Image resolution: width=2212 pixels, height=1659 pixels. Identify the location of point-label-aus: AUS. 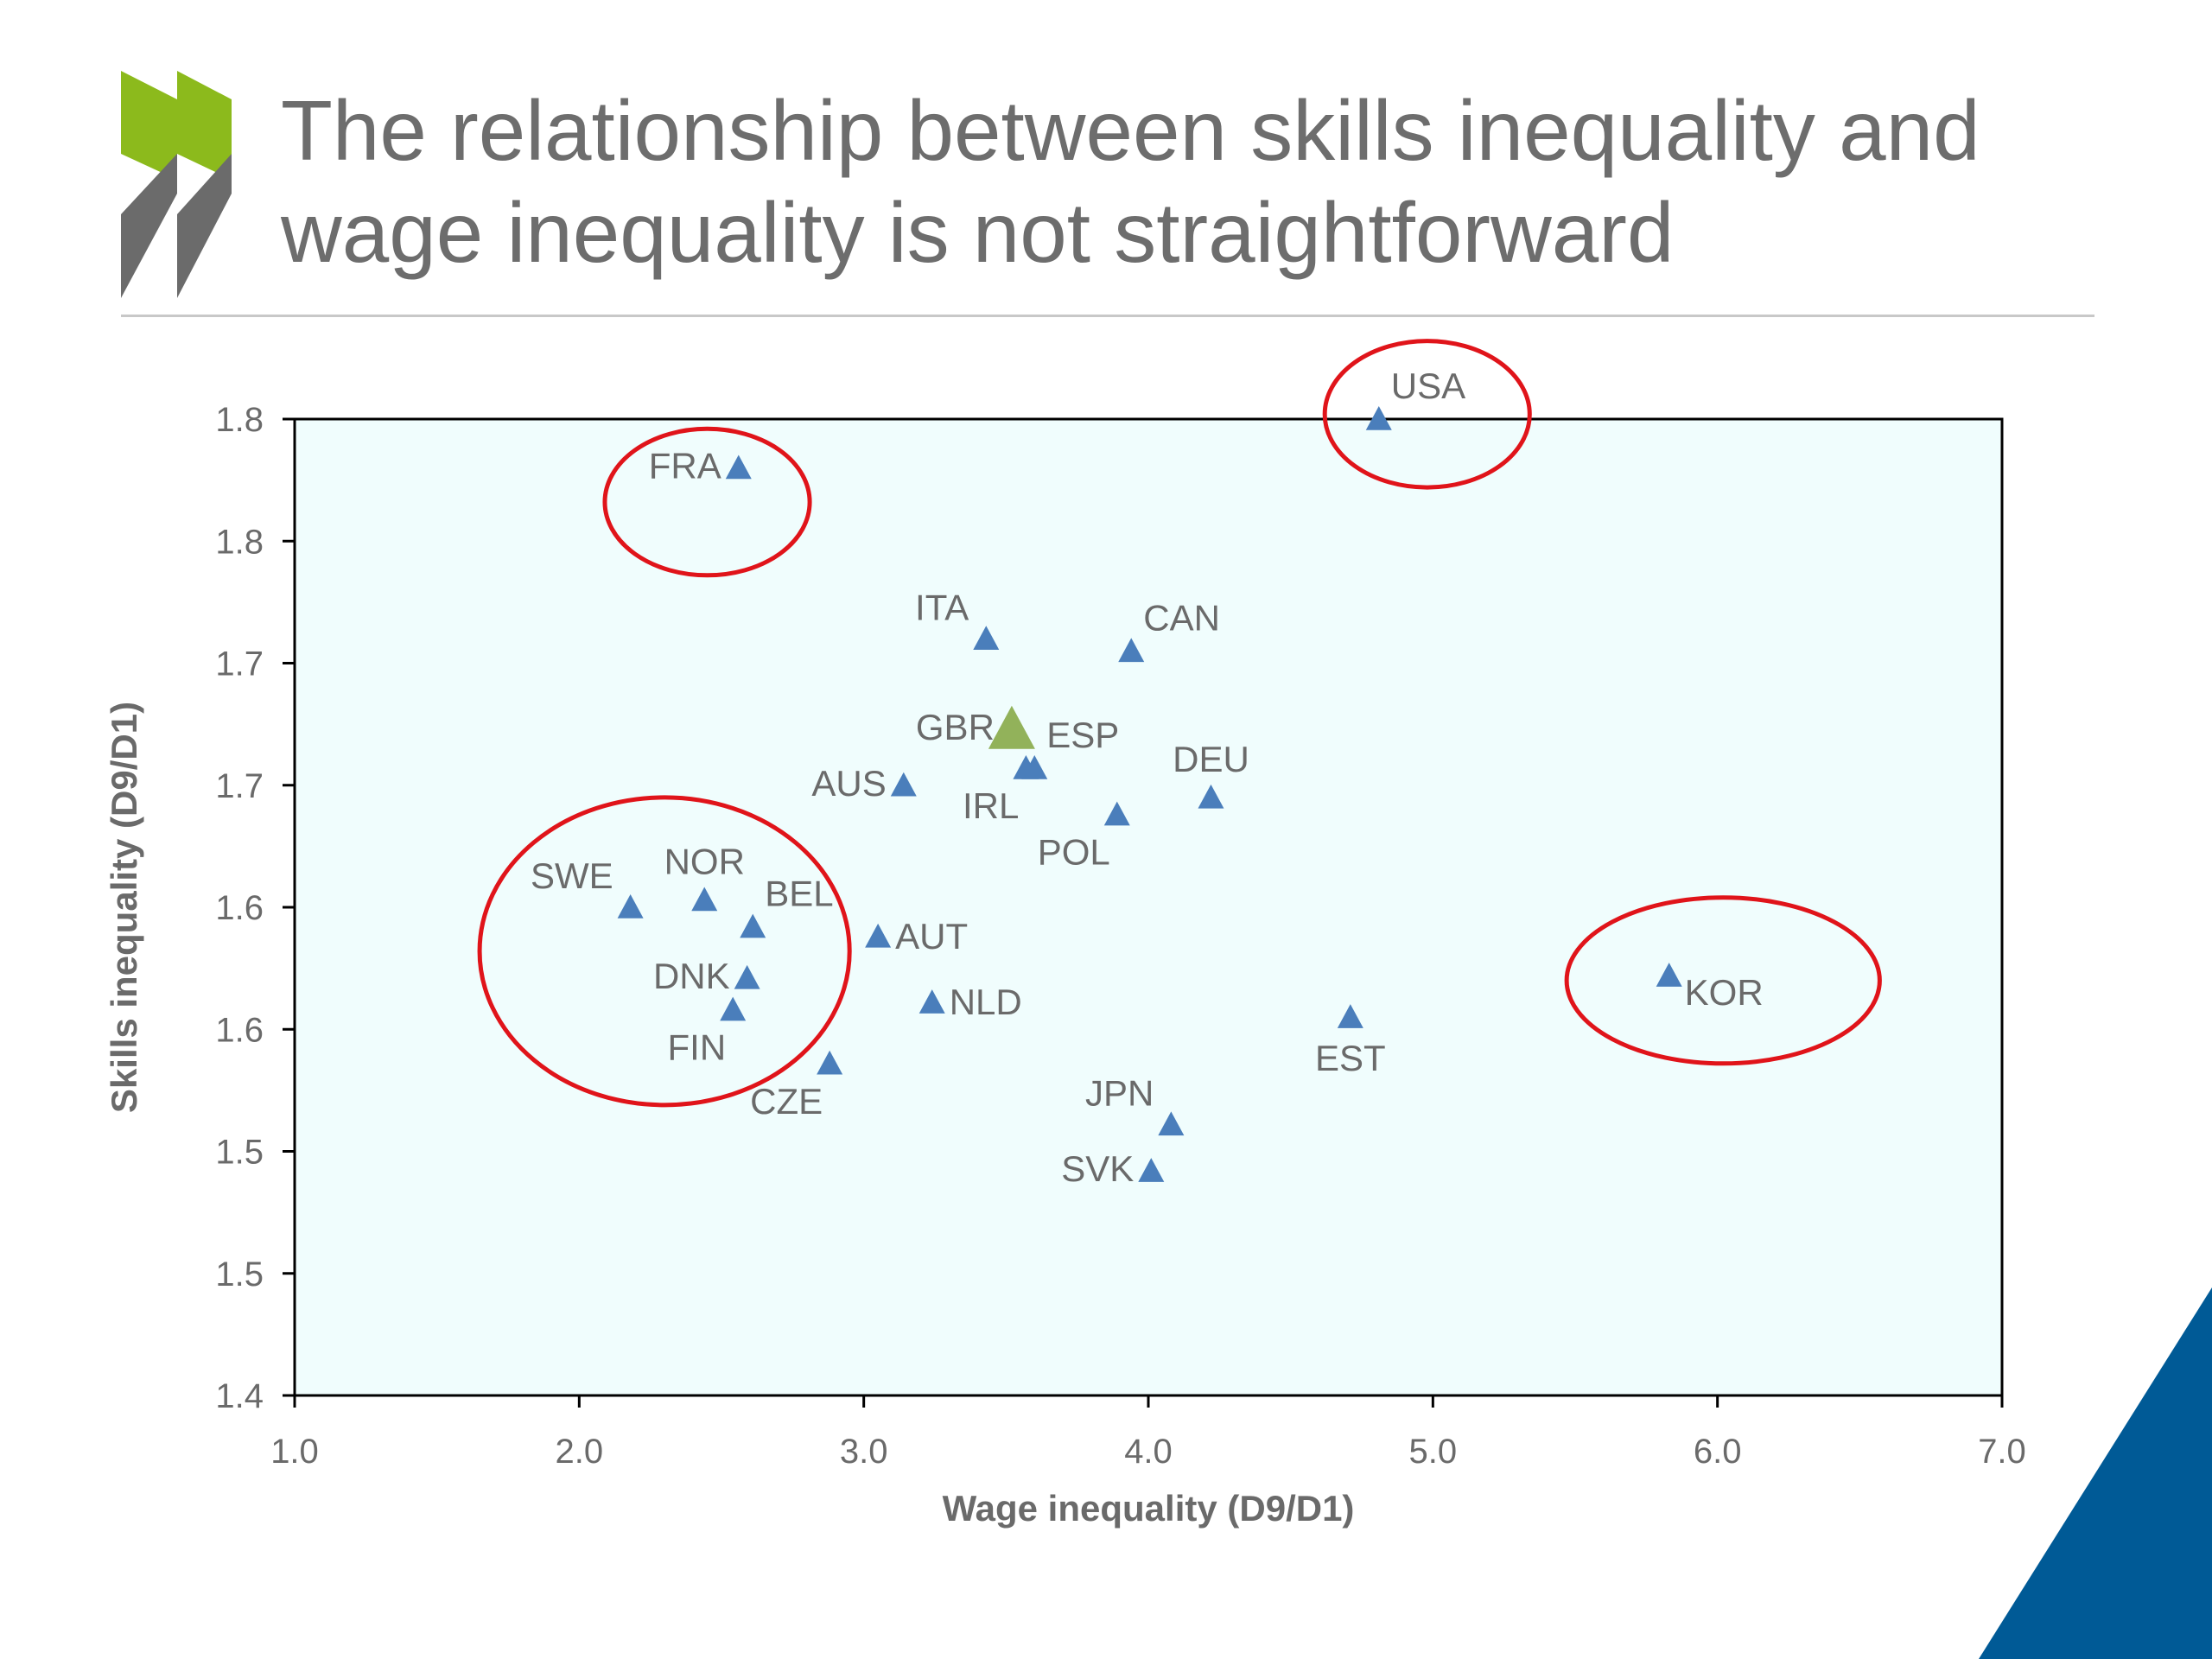
(848, 783).